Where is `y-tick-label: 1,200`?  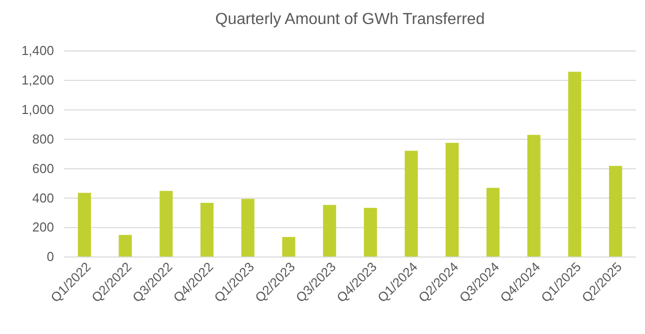 y-tick-label: 1,200 is located at coordinates (37, 80).